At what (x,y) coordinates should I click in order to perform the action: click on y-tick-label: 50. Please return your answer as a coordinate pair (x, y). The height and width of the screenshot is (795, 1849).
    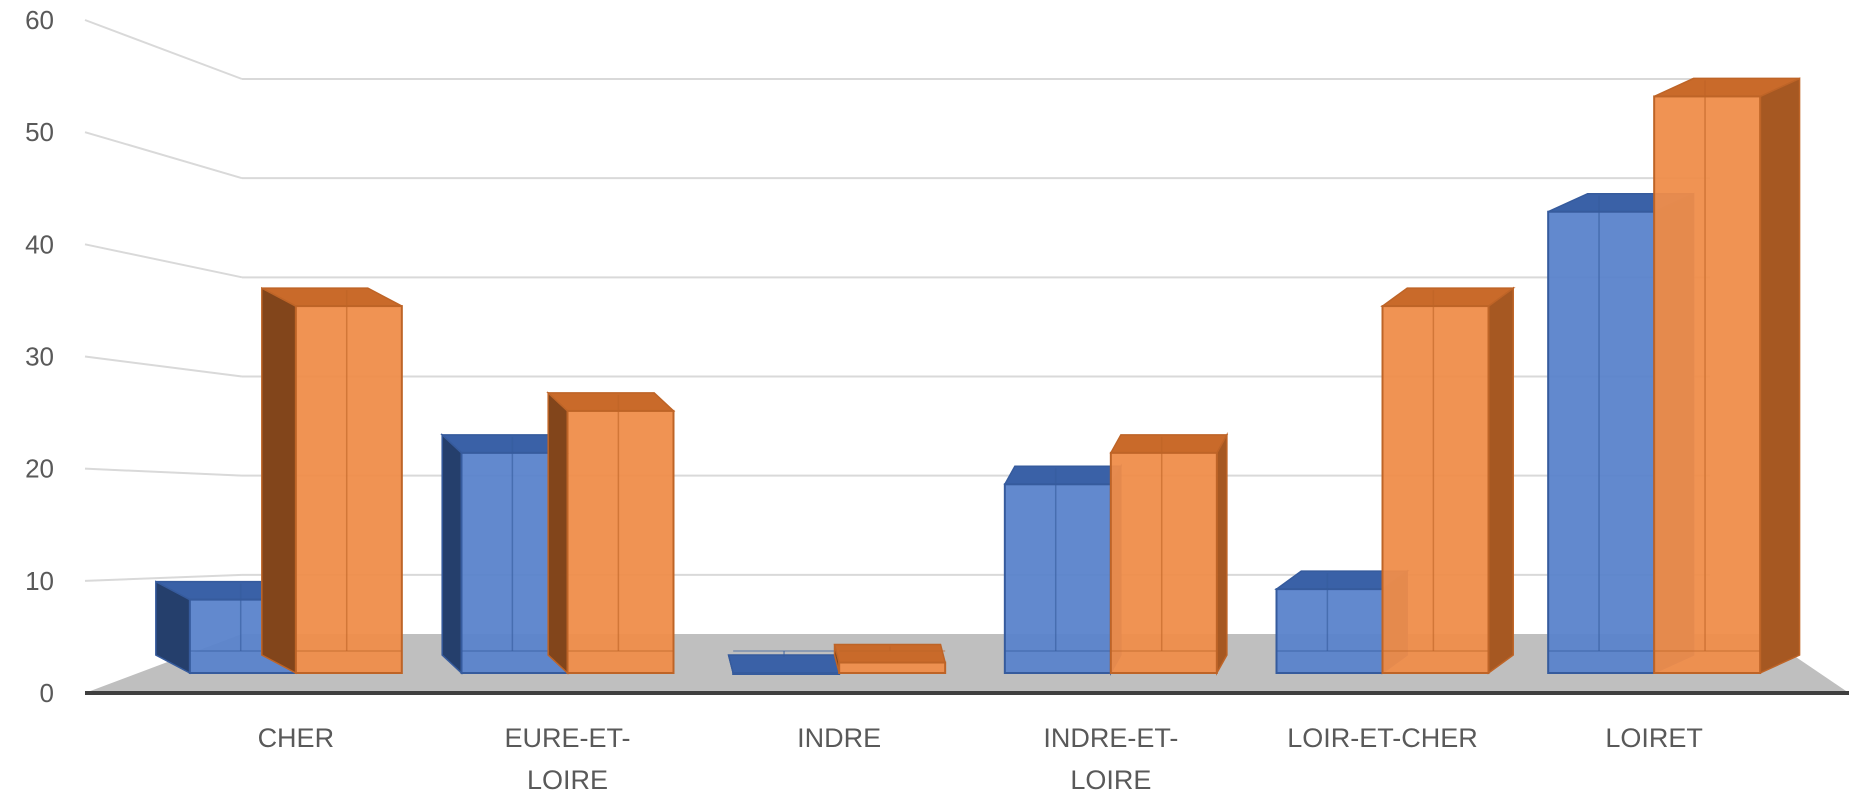
    Looking at the image, I should click on (39, 132).